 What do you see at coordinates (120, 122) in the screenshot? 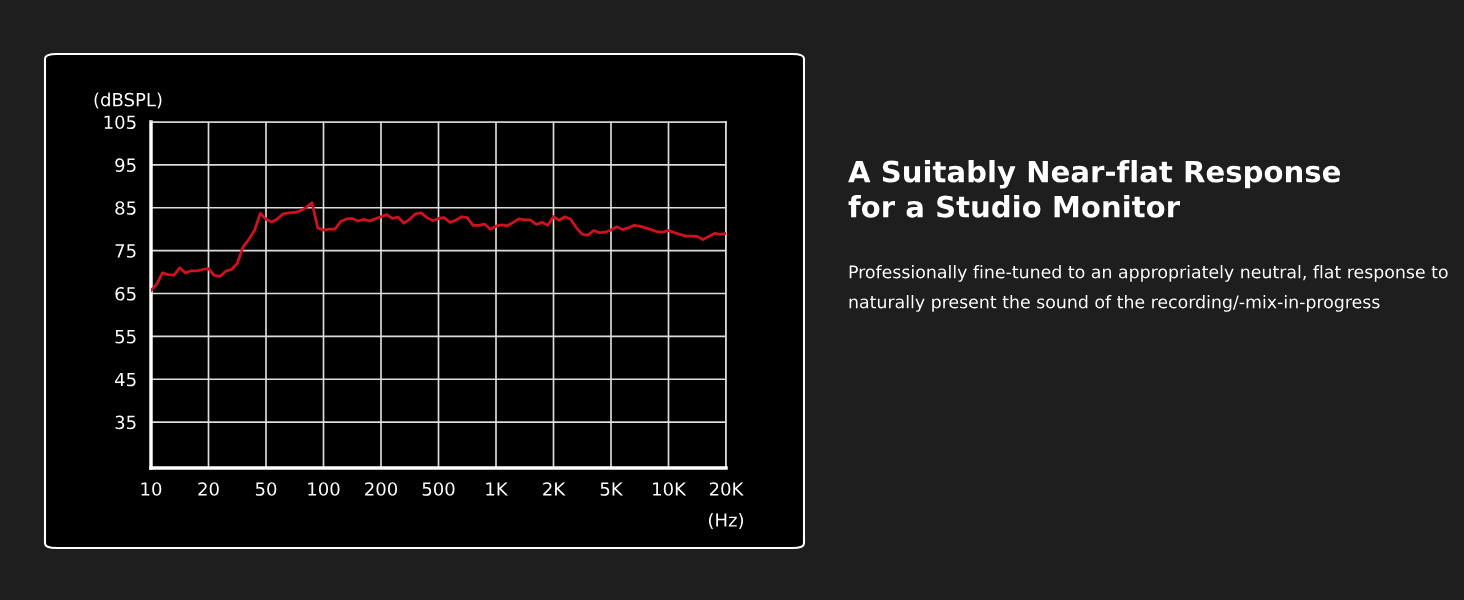
I see `y-tick-label: 105` at bounding box center [120, 122].